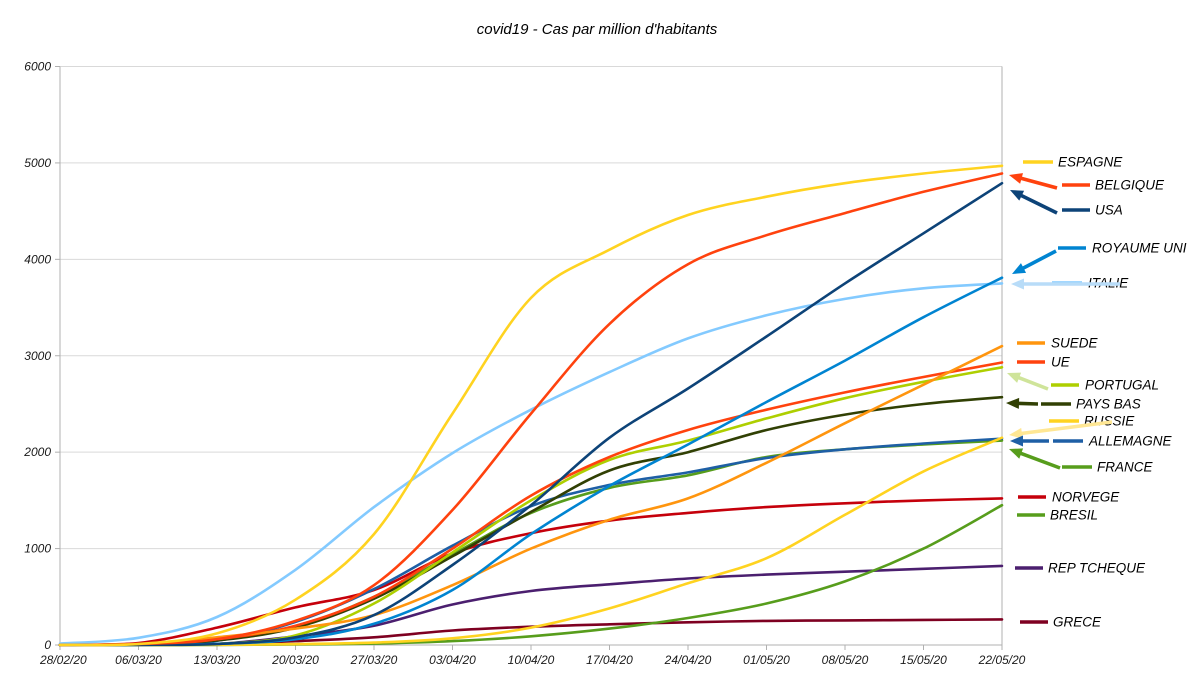  Describe the element at coordinates (609, 660) in the screenshot. I see `x-tick-label: 17/04/20` at that location.